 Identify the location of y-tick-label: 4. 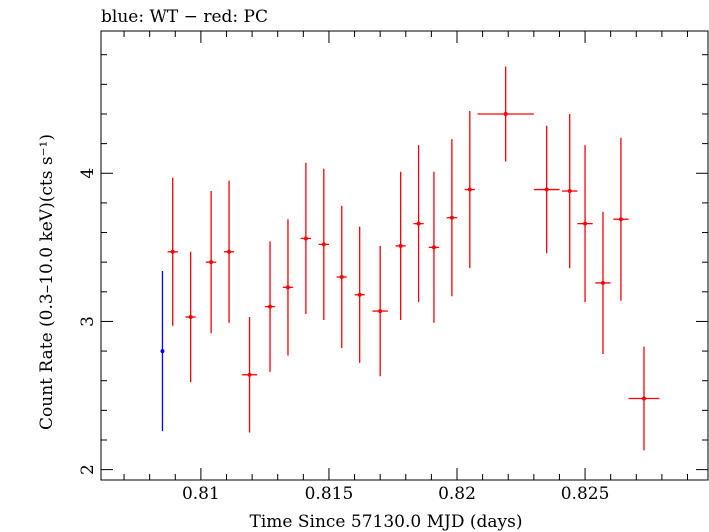
(88, 173).